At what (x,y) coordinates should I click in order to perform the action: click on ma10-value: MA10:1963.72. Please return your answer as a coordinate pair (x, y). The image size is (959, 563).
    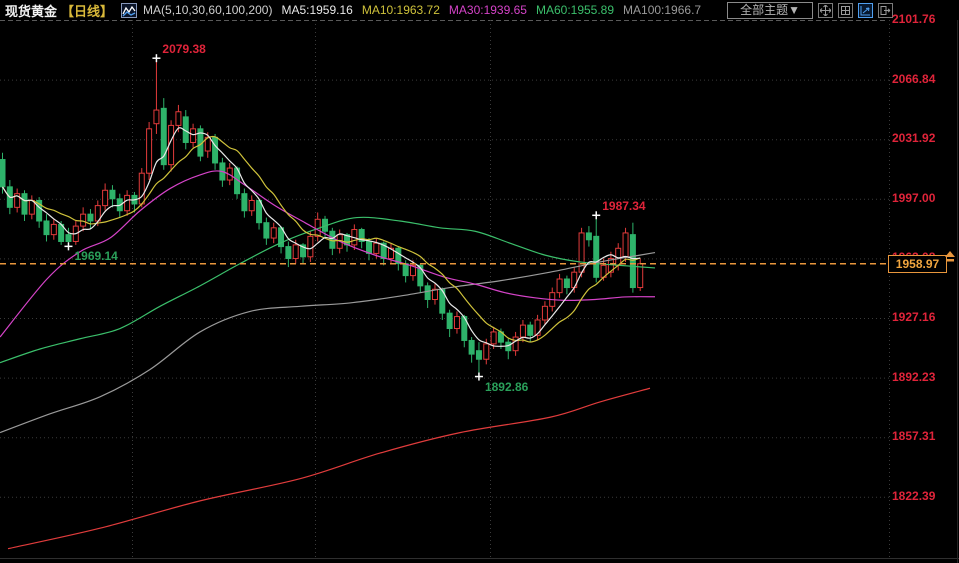
    Looking at the image, I should click on (400, 10).